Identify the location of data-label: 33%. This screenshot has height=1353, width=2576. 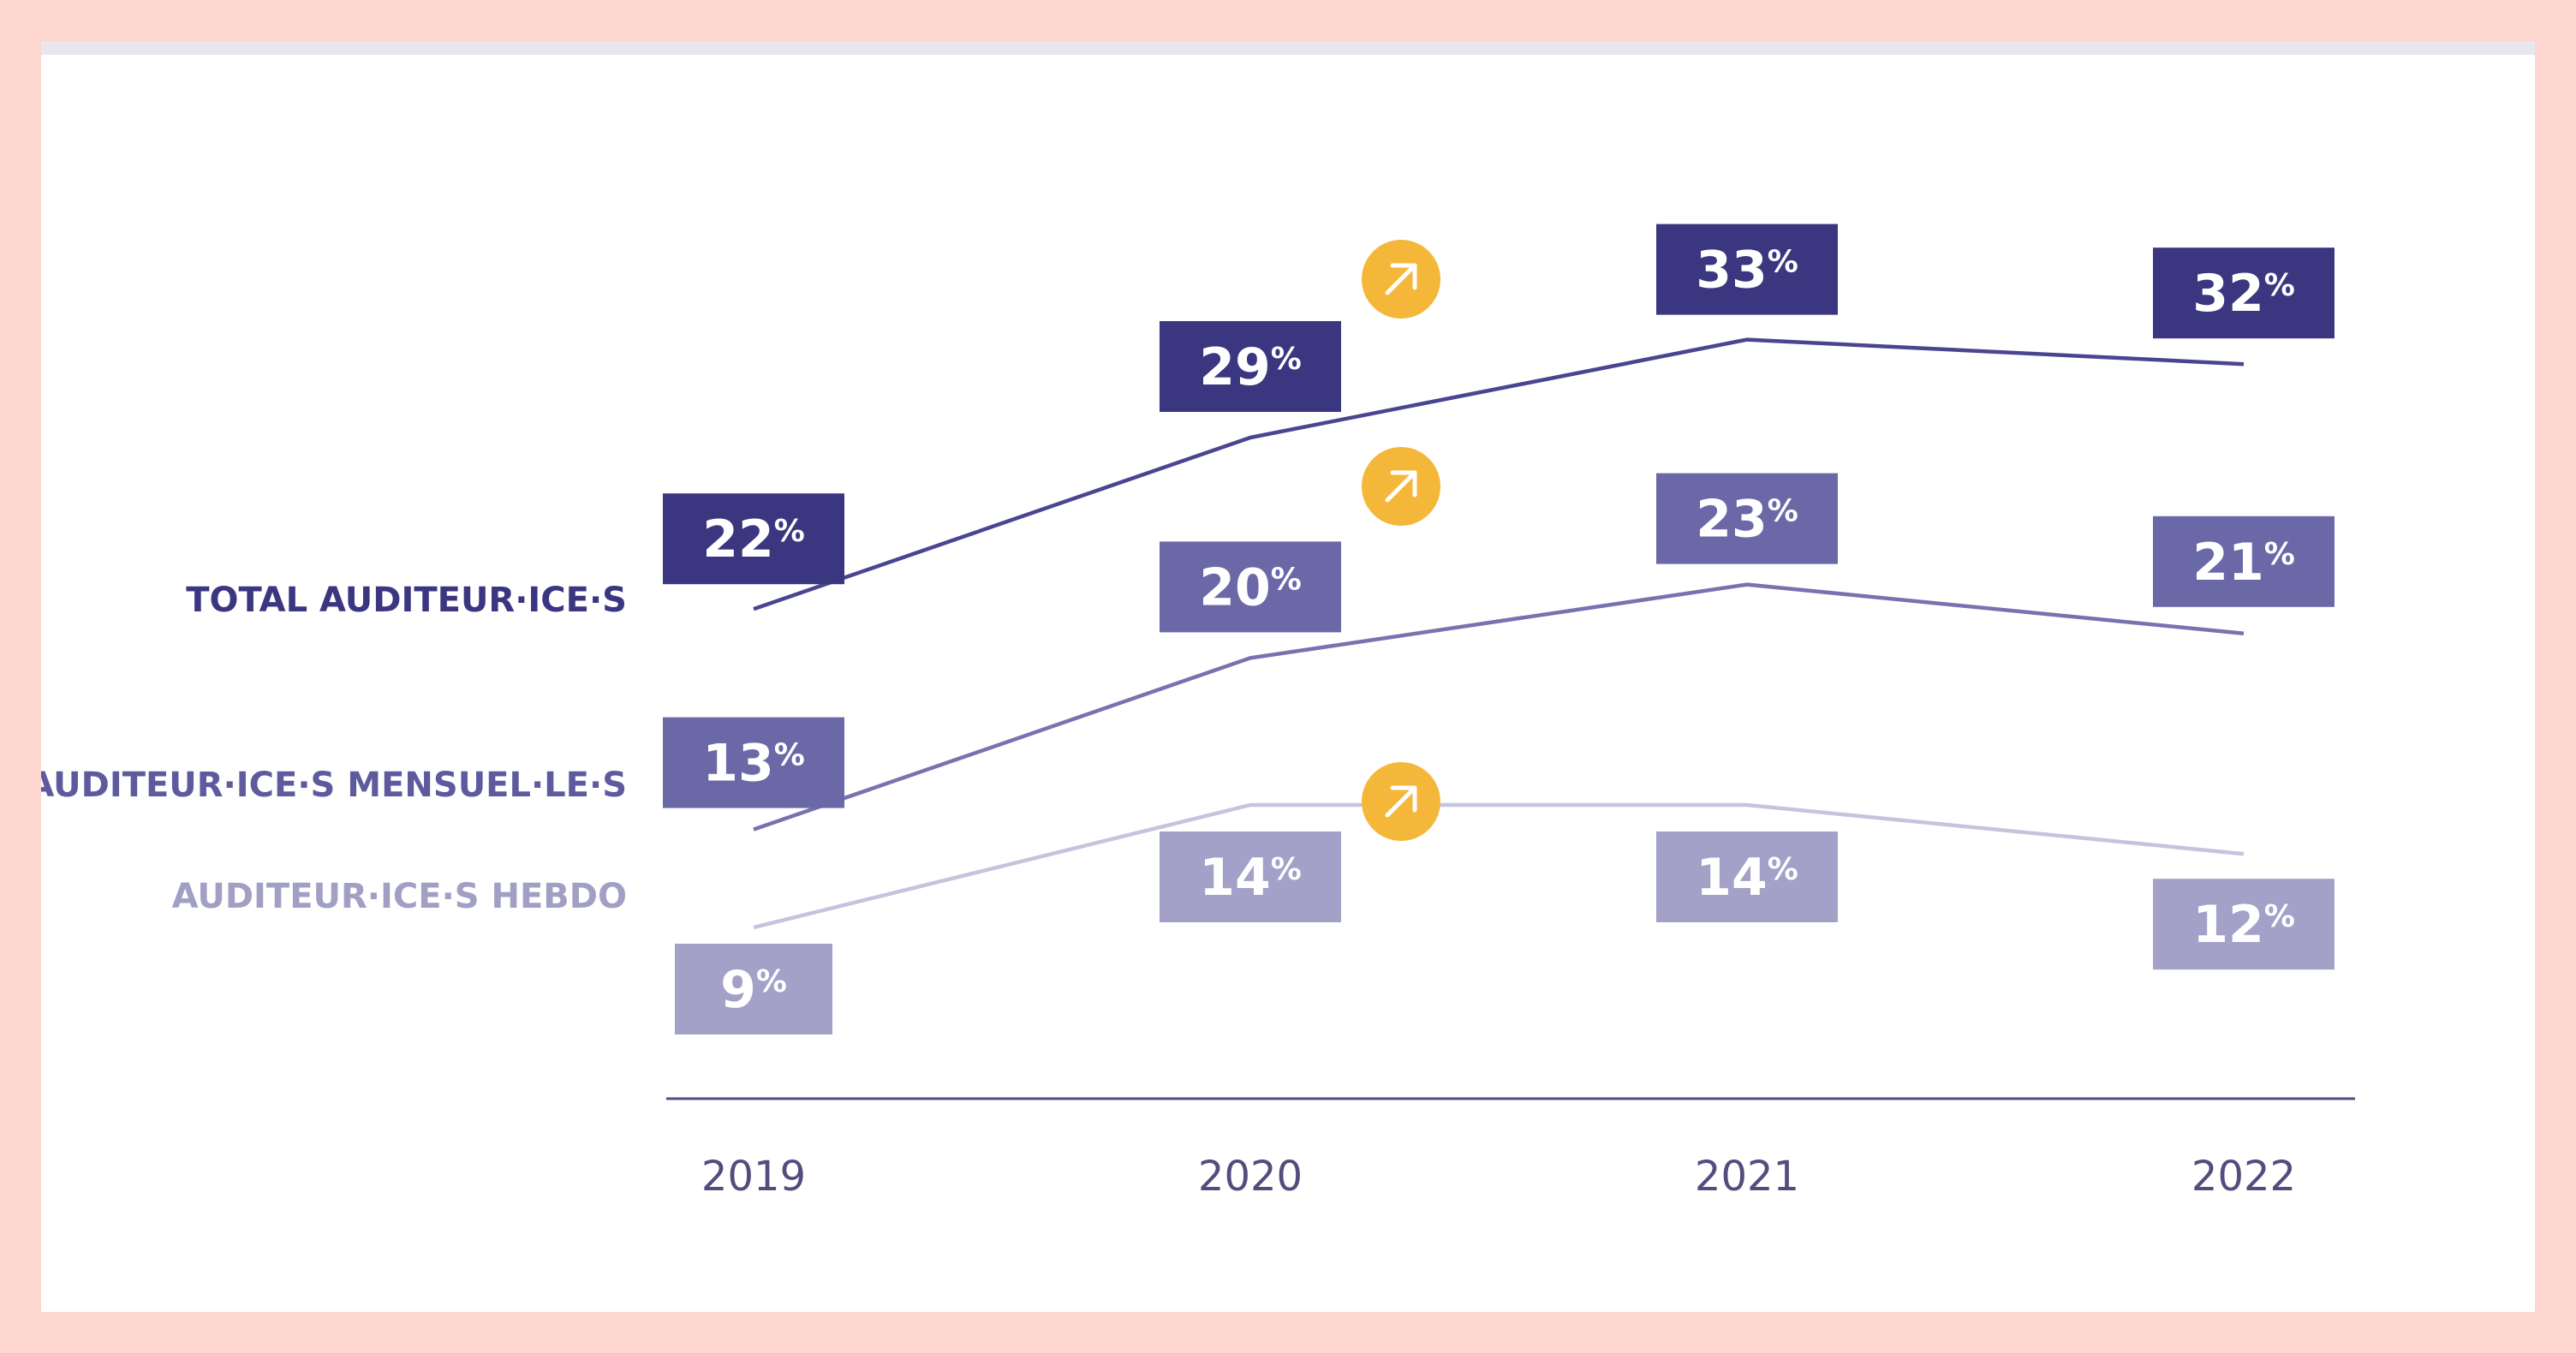
(1747, 271).